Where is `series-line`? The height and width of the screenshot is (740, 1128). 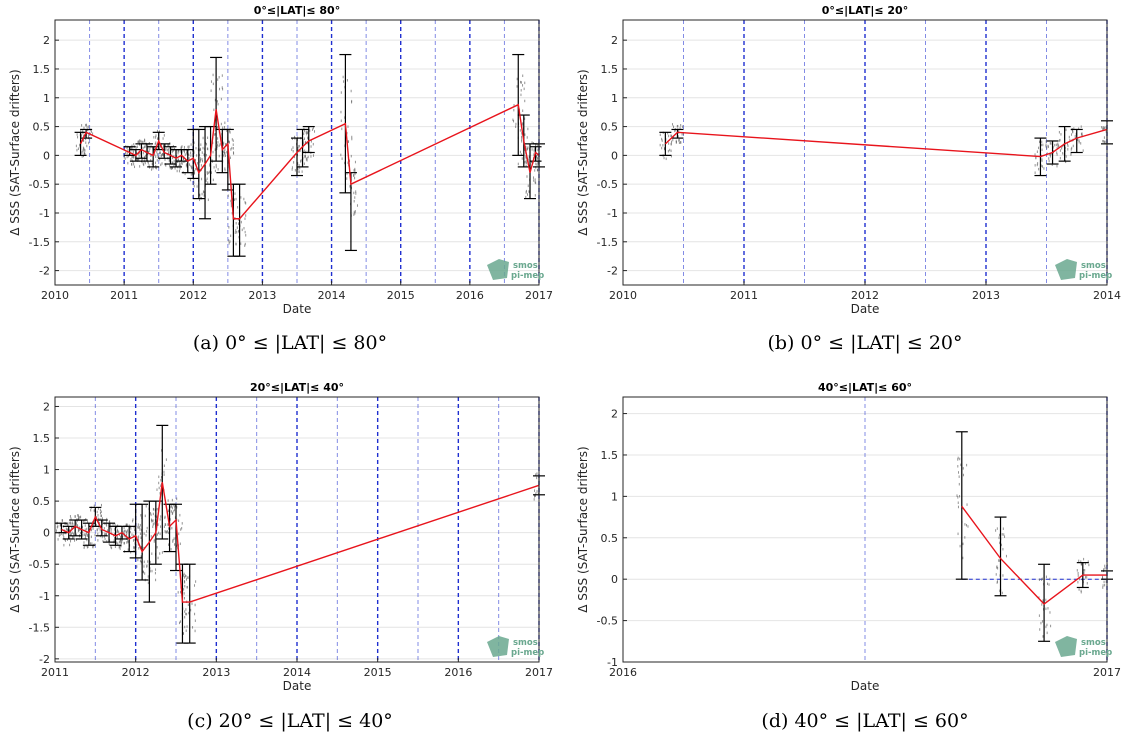 series-line is located at coordinates (886, 143).